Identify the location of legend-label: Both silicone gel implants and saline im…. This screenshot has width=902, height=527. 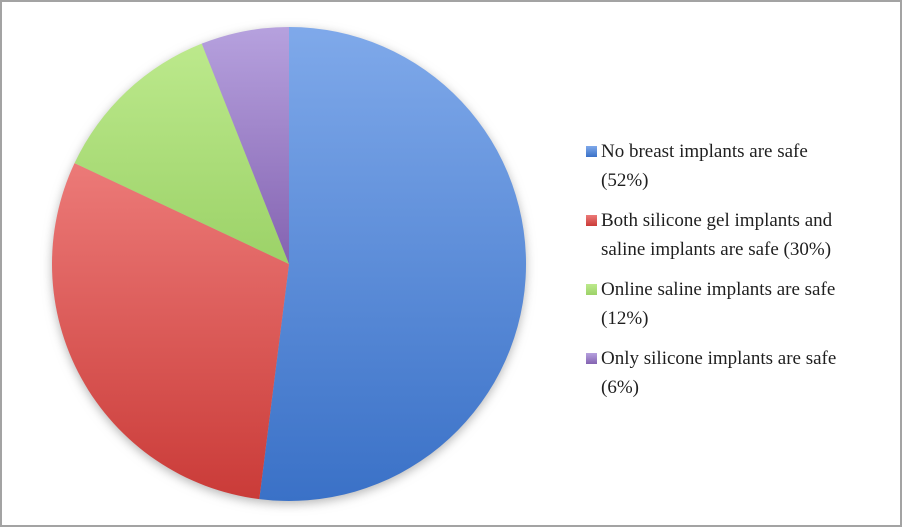
(717, 235).